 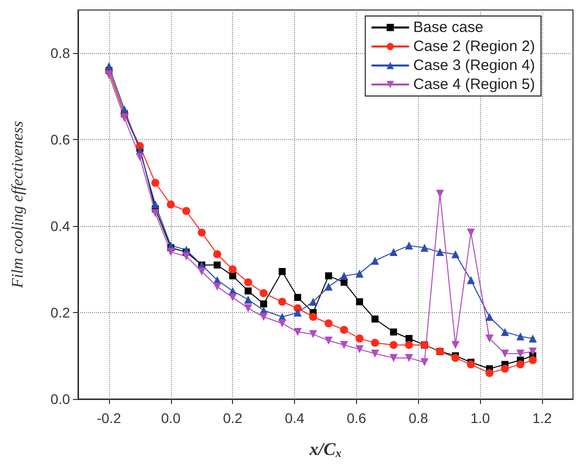 What do you see at coordinates (232, 418) in the screenshot?
I see `x-tick-label: 0.2` at bounding box center [232, 418].